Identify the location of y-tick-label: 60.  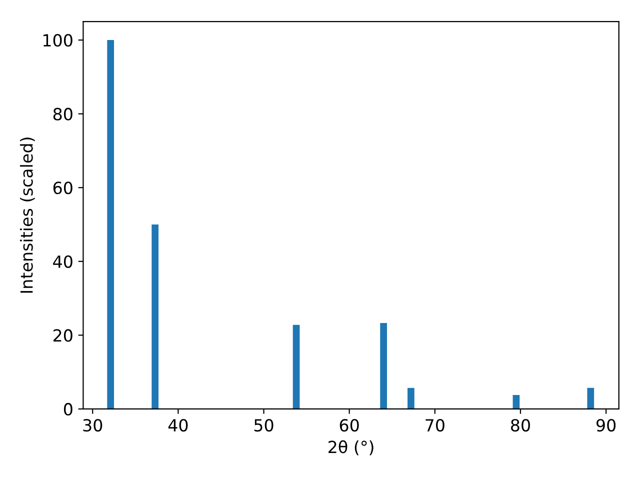
(62, 188).